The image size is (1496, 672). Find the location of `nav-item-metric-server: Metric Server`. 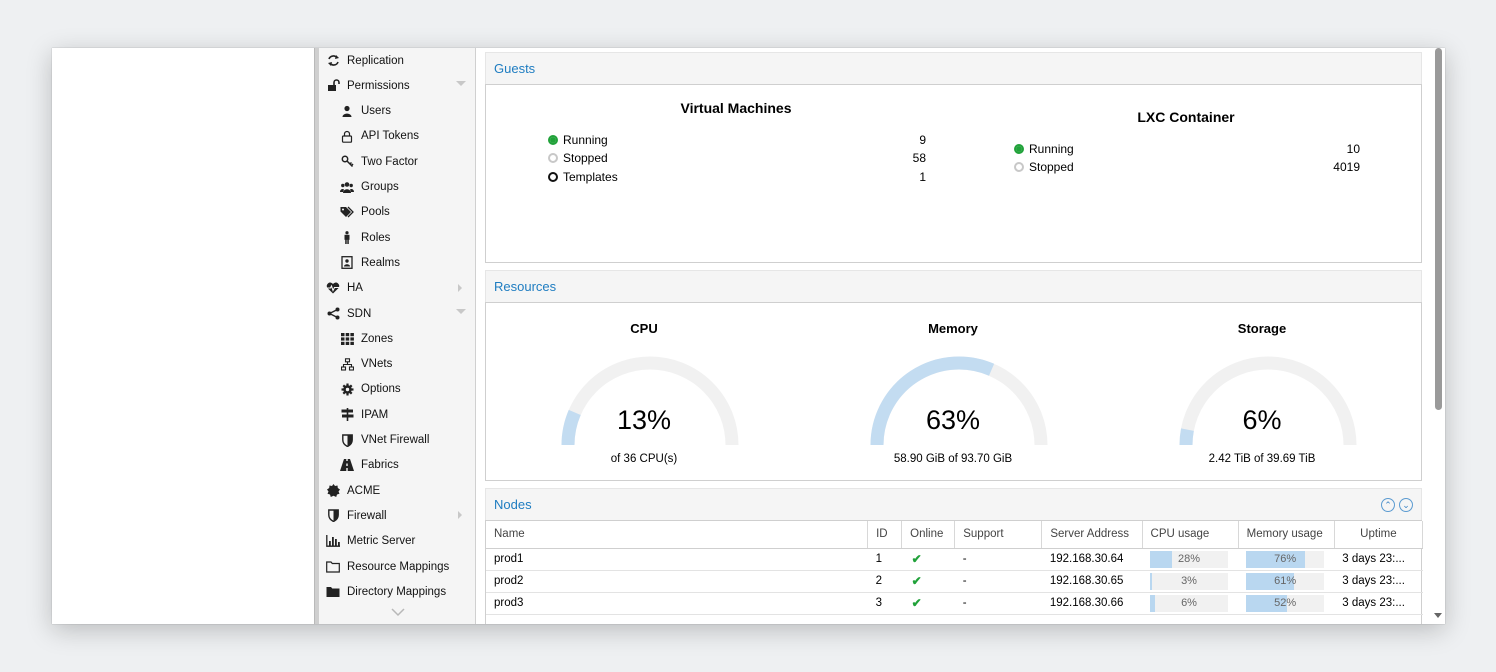

nav-item-metric-server: Metric Server is located at coordinates (397, 541).